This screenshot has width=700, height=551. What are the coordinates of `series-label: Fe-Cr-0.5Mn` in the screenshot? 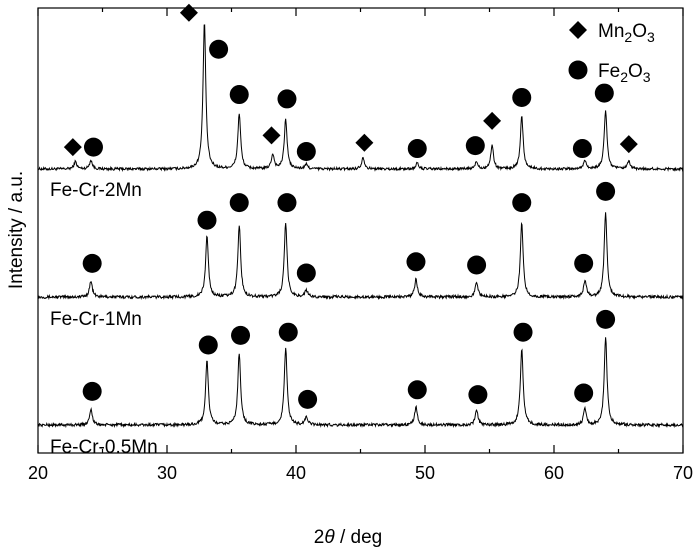 It's located at (104, 447).